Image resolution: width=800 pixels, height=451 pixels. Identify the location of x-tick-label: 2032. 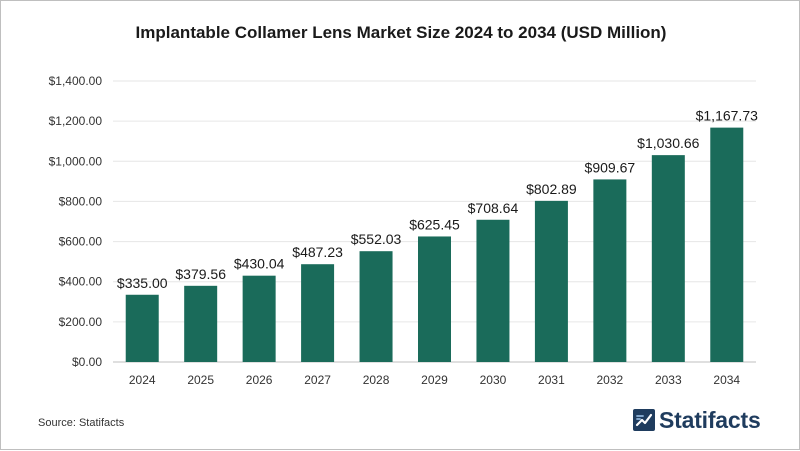
(610, 380).